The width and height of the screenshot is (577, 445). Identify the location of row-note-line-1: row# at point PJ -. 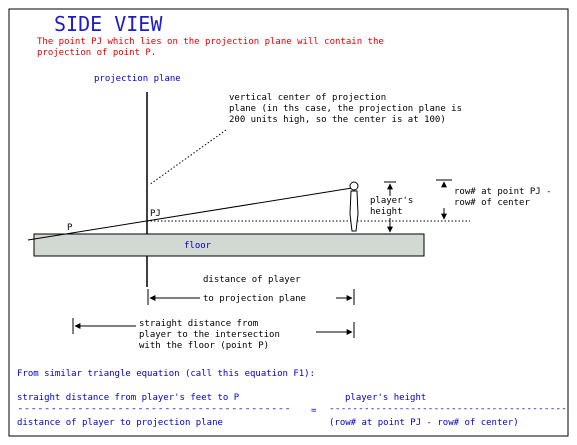
(503, 192).